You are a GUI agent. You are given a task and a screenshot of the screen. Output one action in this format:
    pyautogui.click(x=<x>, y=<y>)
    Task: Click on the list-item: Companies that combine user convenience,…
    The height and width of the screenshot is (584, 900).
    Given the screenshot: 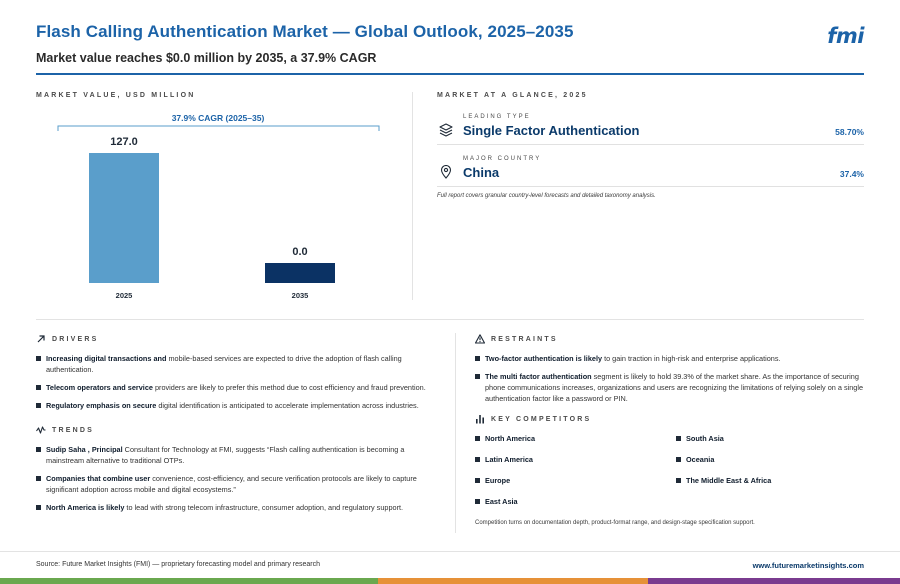 What is the action you would take?
    pyautogui.click(x=236, y=484)
    